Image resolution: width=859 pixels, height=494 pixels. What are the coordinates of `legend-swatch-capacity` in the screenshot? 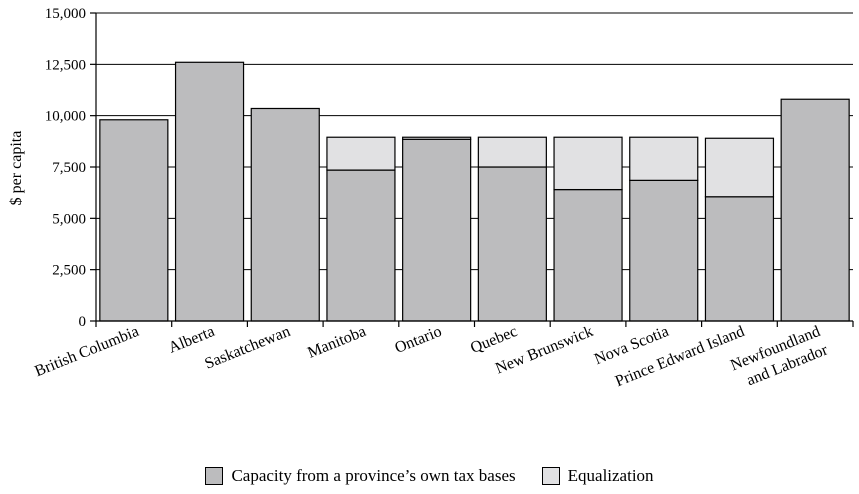 It's located at (214, 476).